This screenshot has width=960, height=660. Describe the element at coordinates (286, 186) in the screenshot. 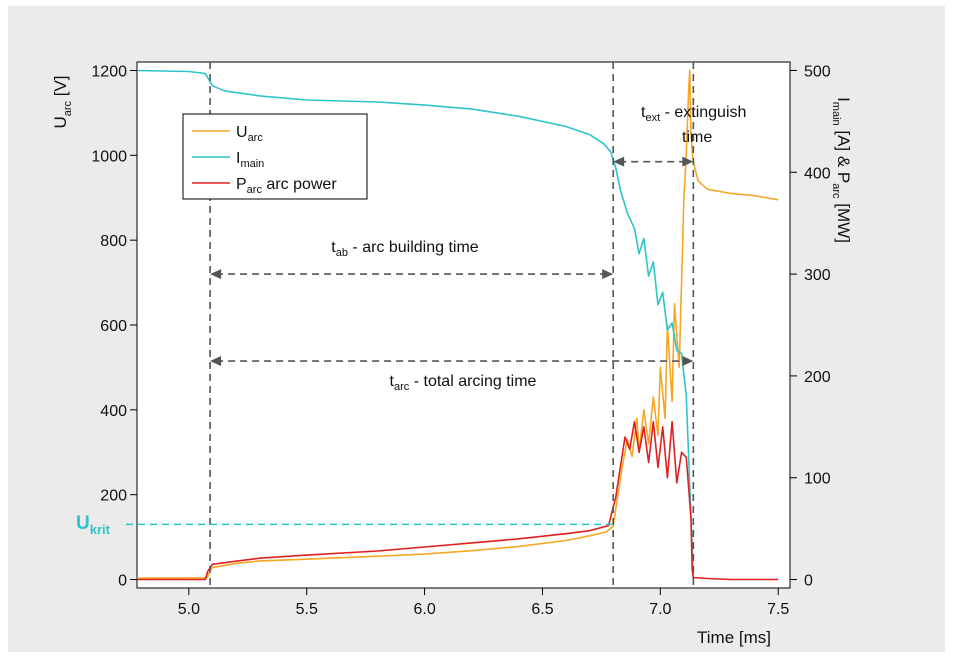

I see `legend-label-p-arc: Parc arc power` at that location.